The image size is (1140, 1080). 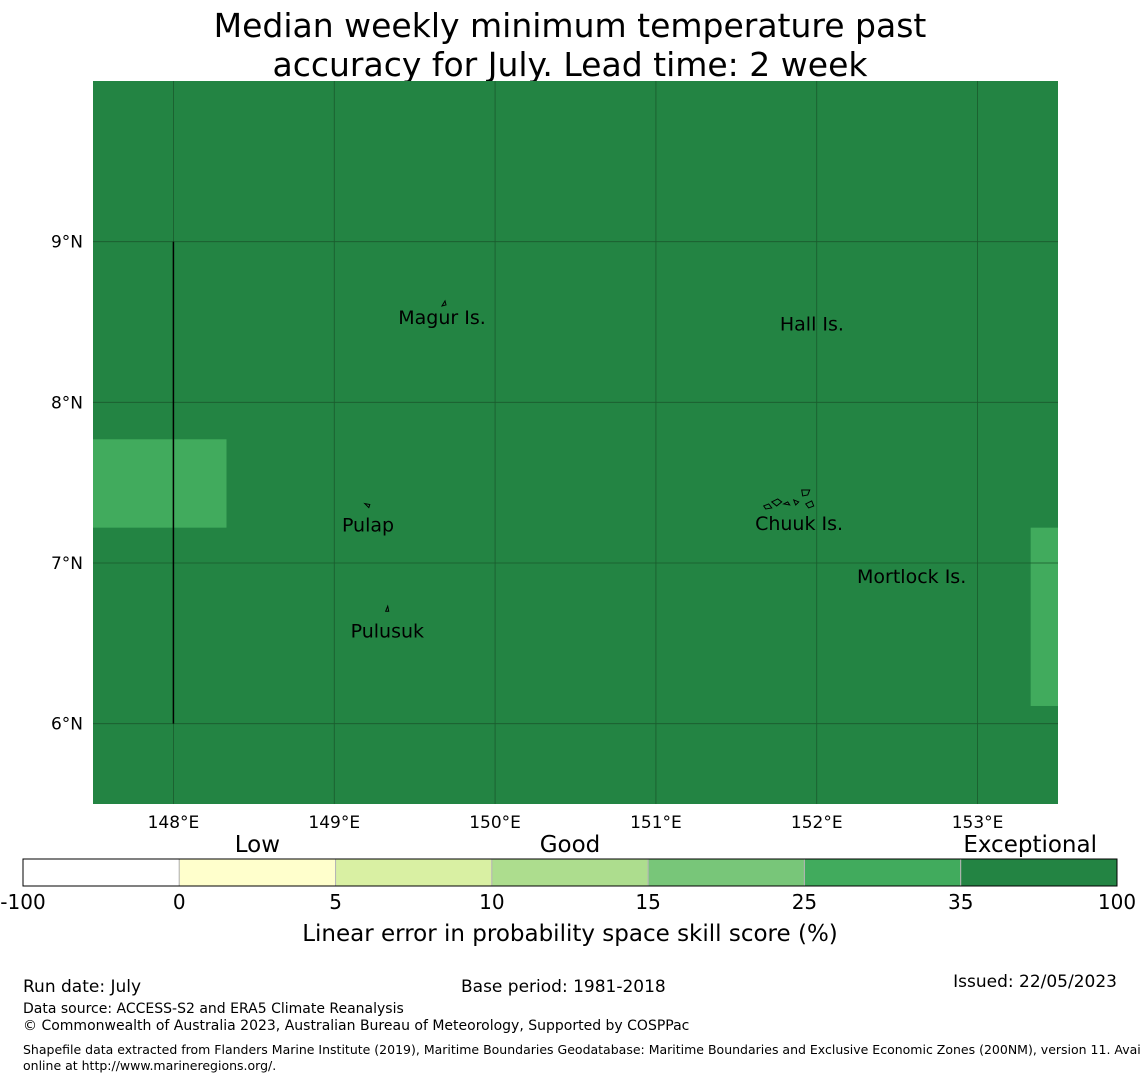 I want to click on run-date: Run date: July, so click(x=82, y=987).